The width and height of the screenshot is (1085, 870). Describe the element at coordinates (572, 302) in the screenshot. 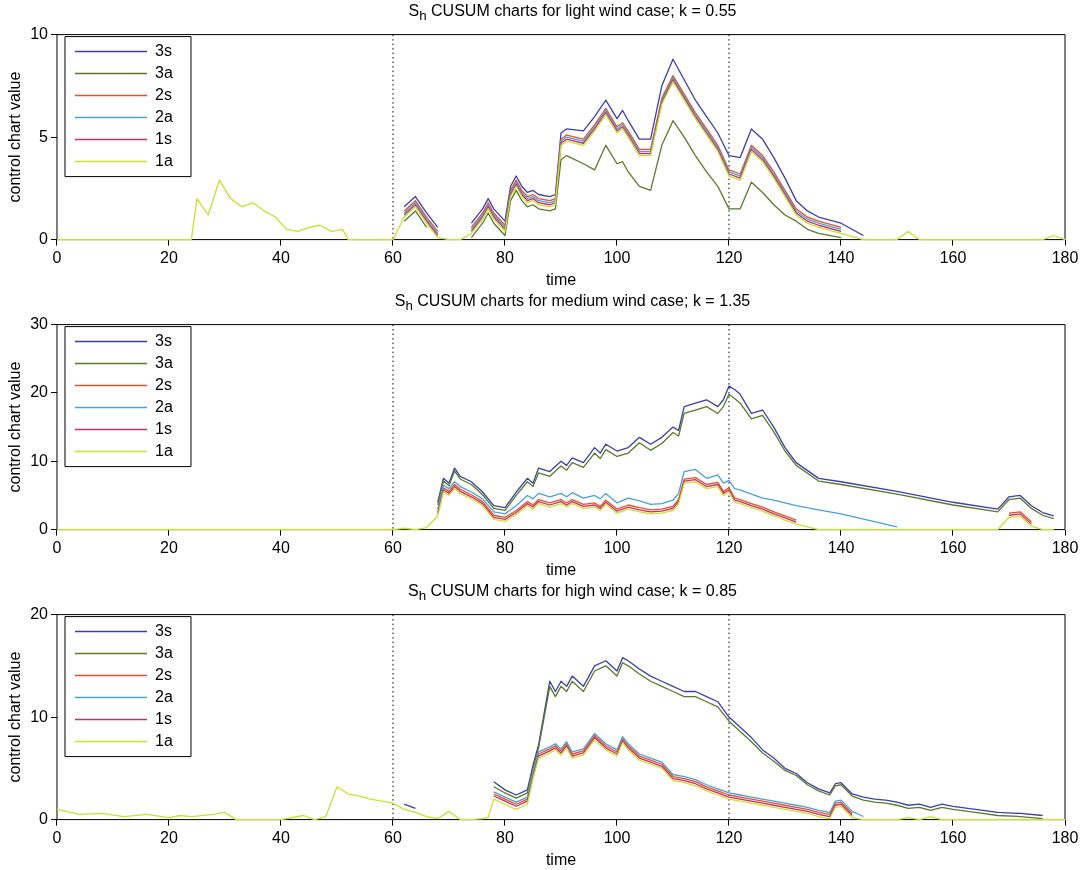

I see `chart-title: S$_{h}$ CUSUM charts for medium wind case; k = 1.35` at that location.